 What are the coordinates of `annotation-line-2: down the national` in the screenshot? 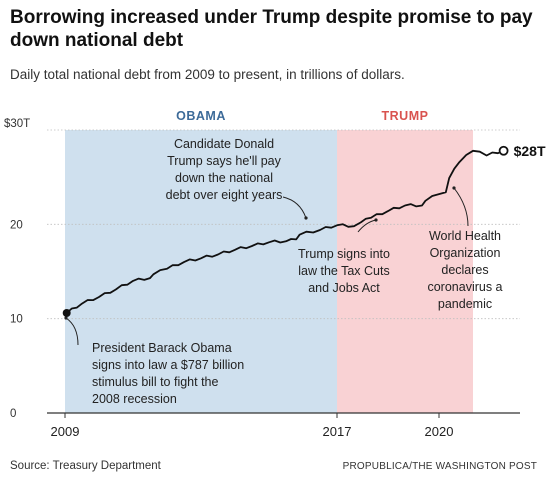 It's located at (224, 178).